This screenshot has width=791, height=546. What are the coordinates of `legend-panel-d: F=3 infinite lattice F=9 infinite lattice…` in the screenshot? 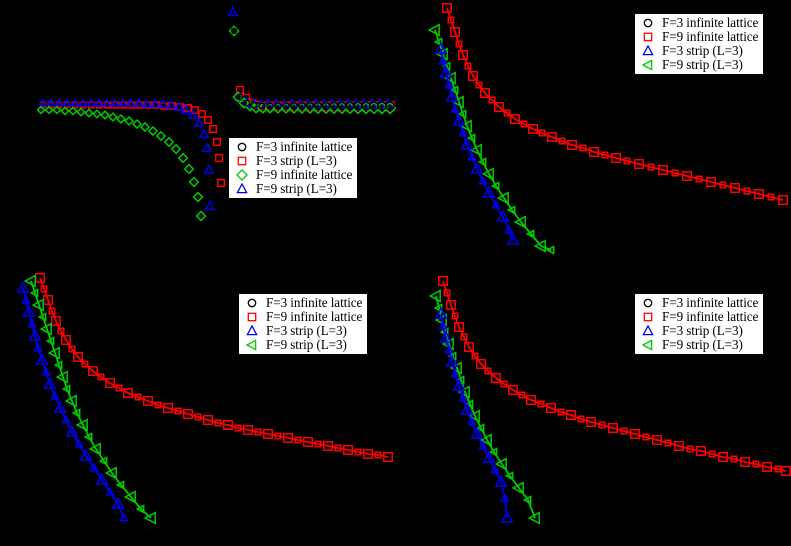 It's located at (699, 324).